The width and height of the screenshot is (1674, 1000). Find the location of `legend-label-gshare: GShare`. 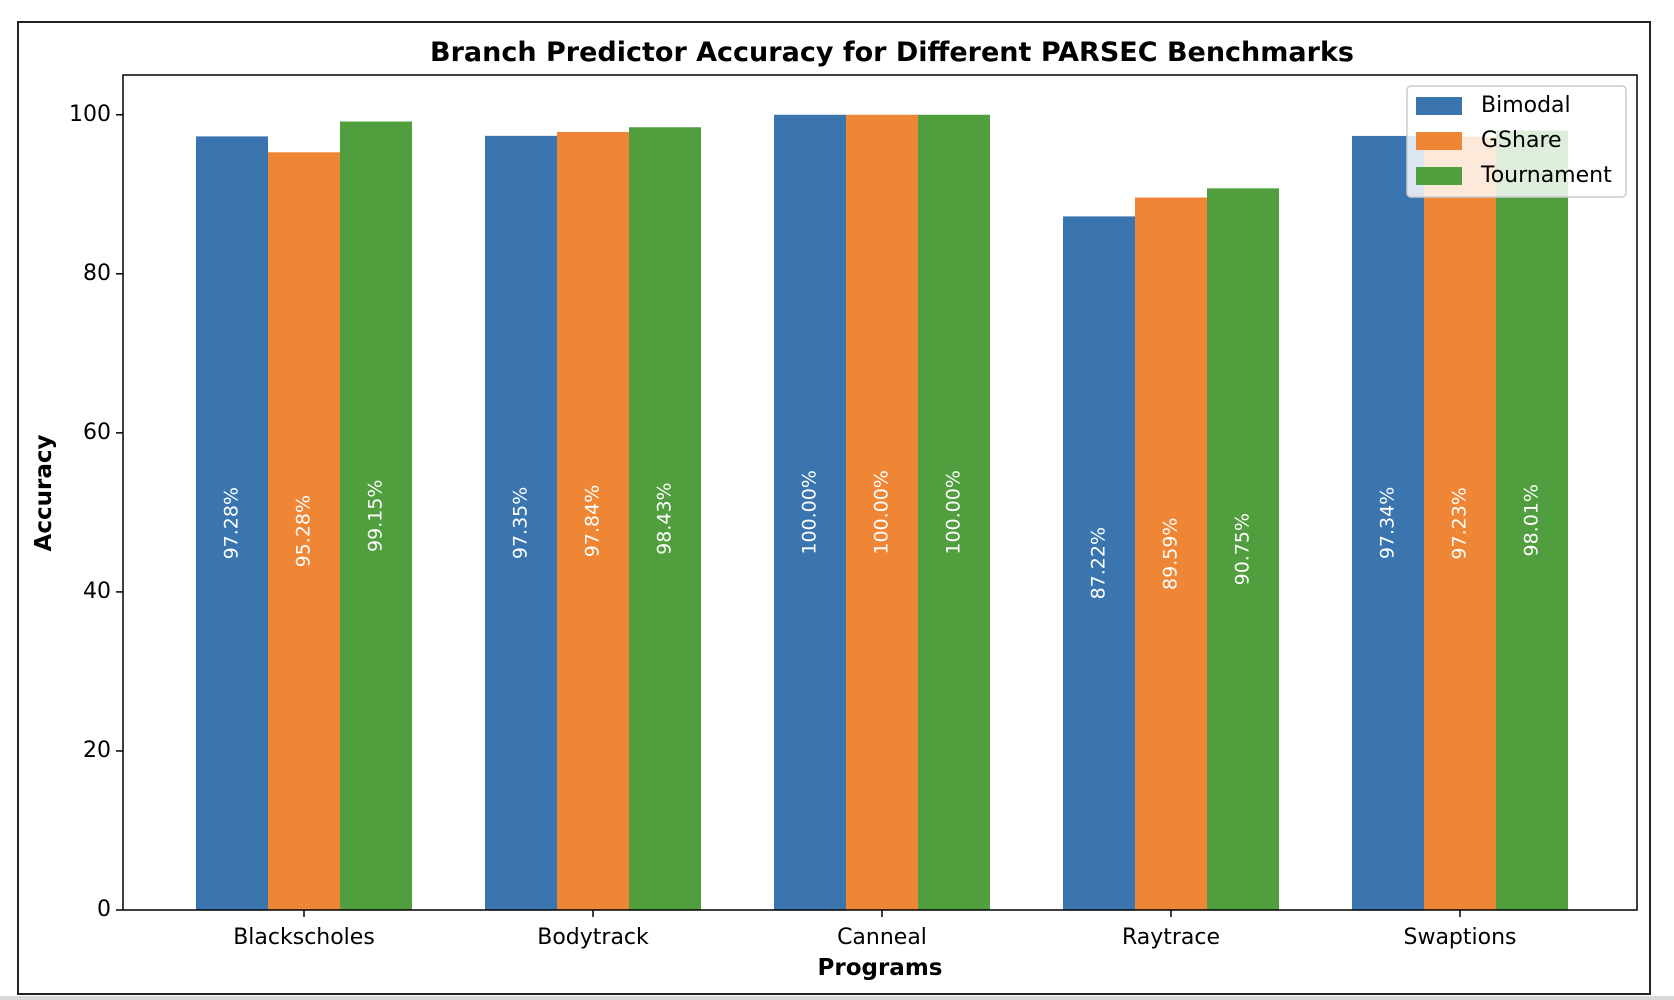

legend-label-gshare: GShare is located at coordinates (1521, 140).